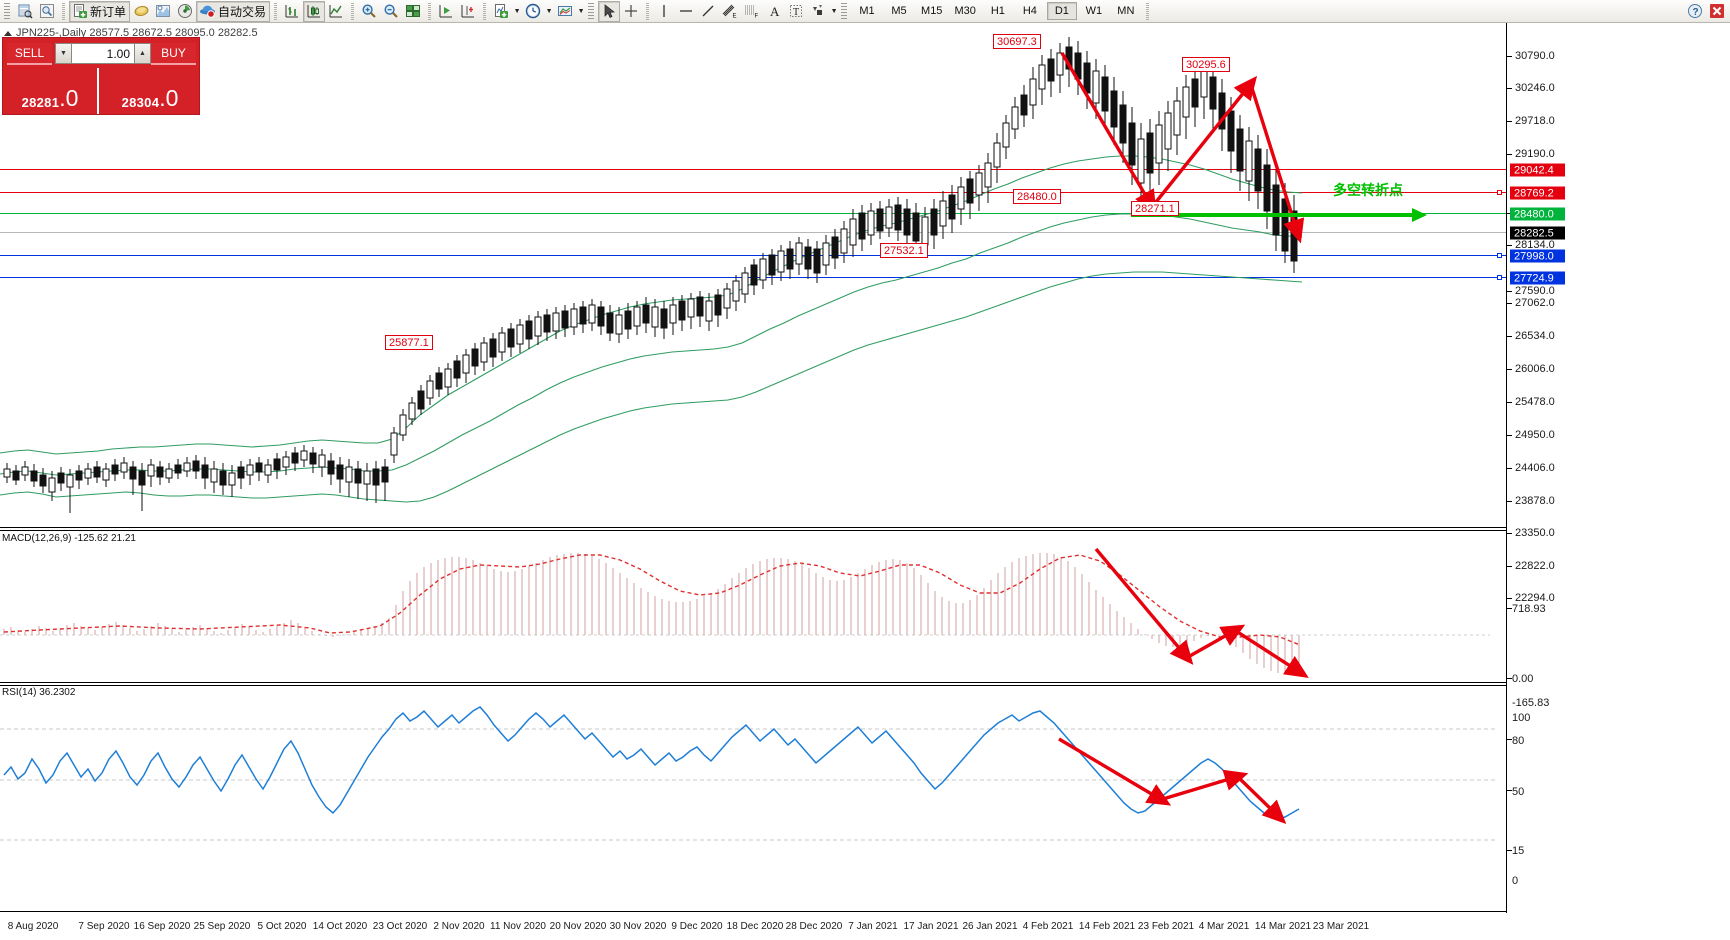 This screenshot has width=1730, height=940. Describe the element at coordinates (899, 11) in the screenshot. I see `timeframe-m5: M5` at that location.